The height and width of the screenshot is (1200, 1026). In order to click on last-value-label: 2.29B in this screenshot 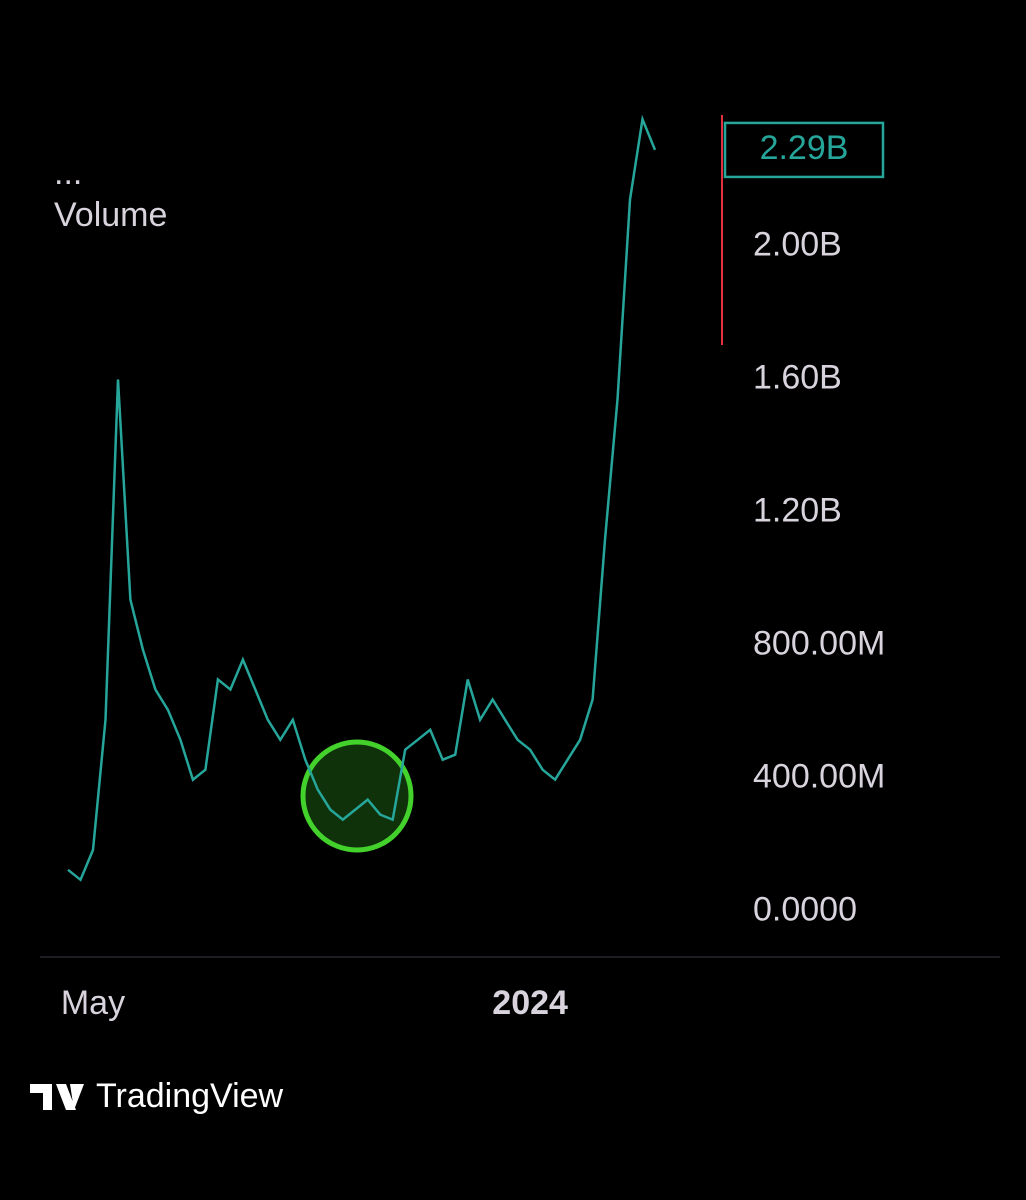, I will do `click(804, 148)`.